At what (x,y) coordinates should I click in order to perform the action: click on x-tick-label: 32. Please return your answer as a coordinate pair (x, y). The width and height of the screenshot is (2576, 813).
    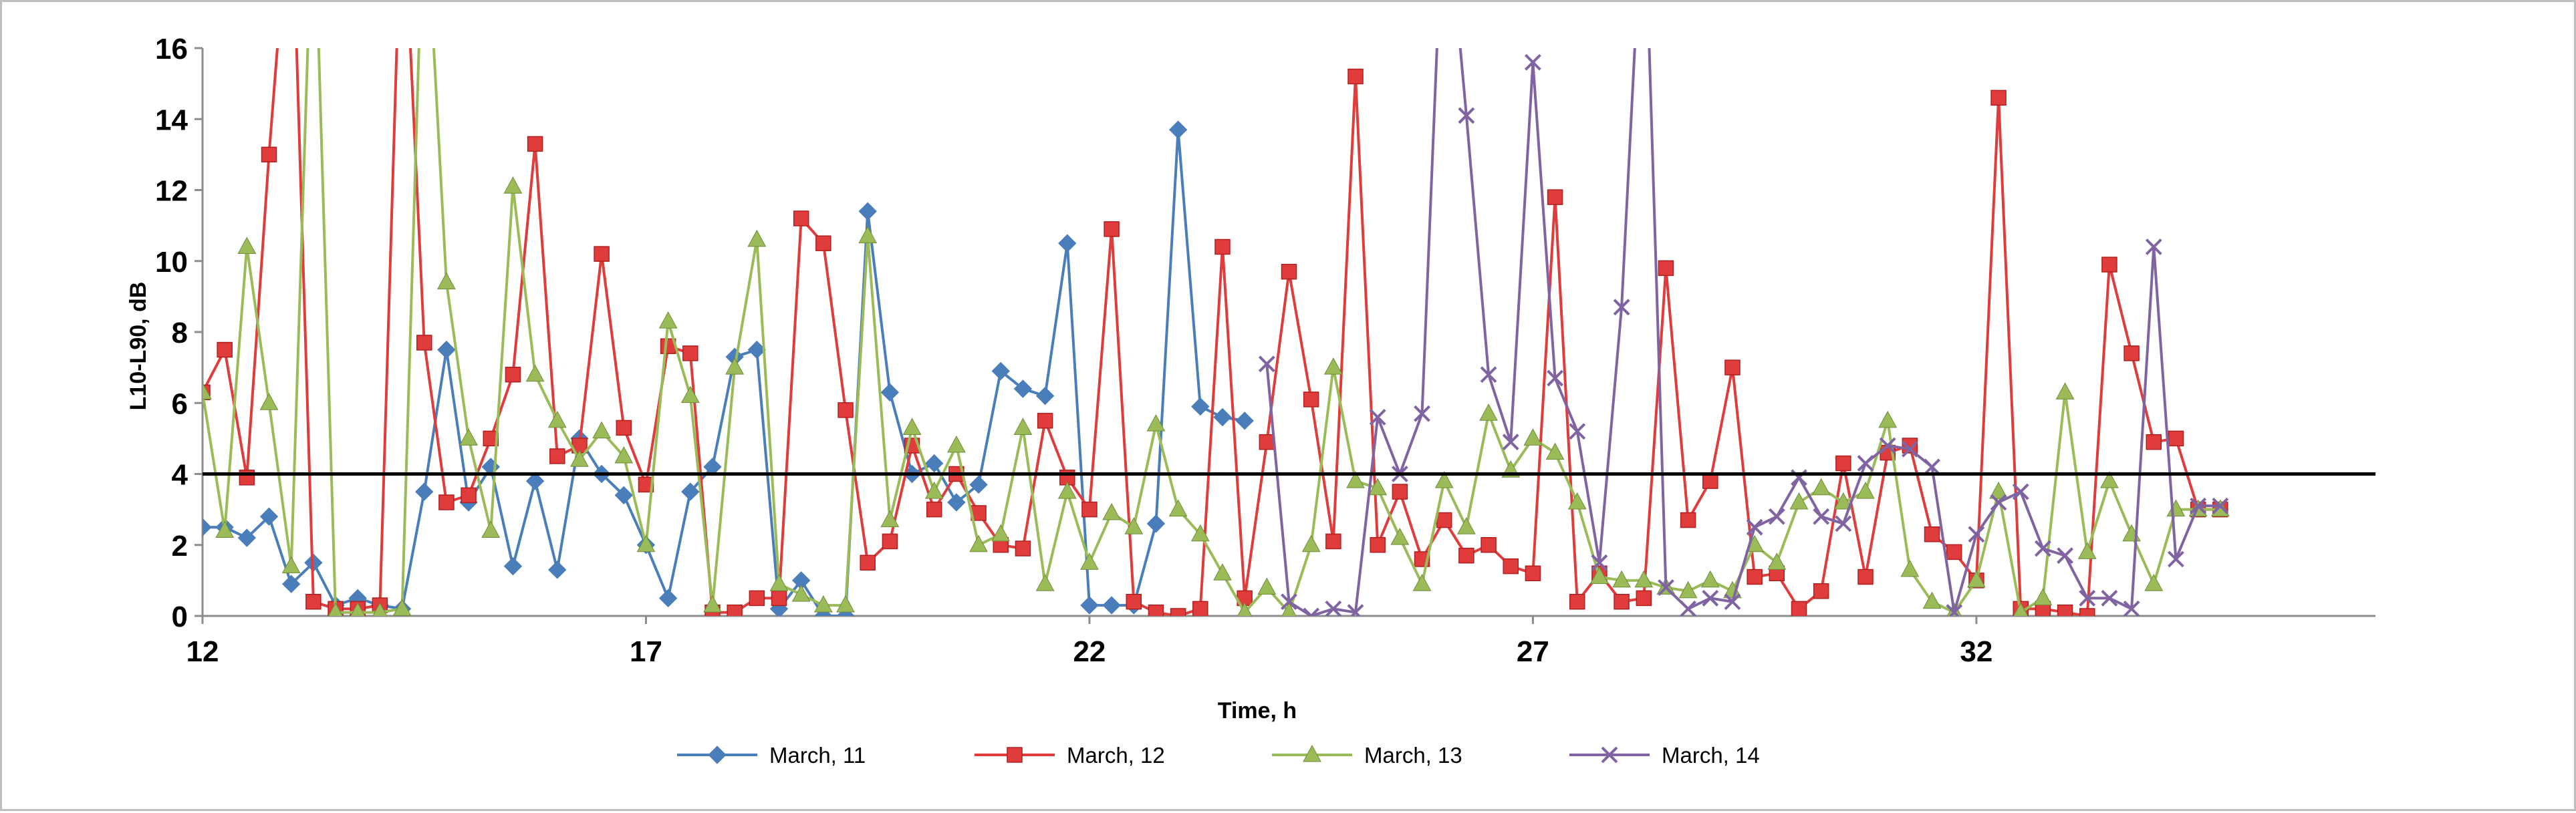
    Looking at the image, I should click on (1976, 651).